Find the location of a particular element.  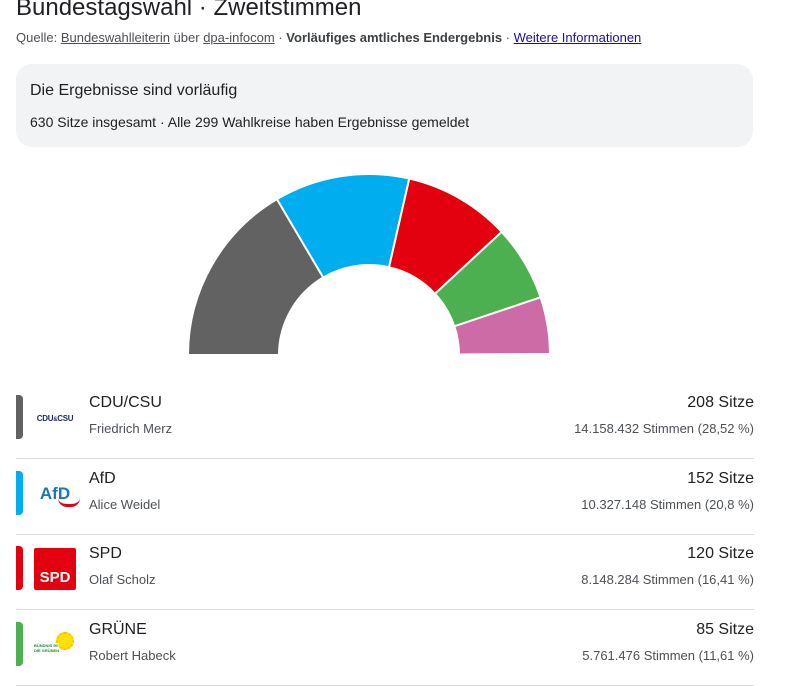

source-link-dpa: dpa-infocom is located at coordinates (239, 37).